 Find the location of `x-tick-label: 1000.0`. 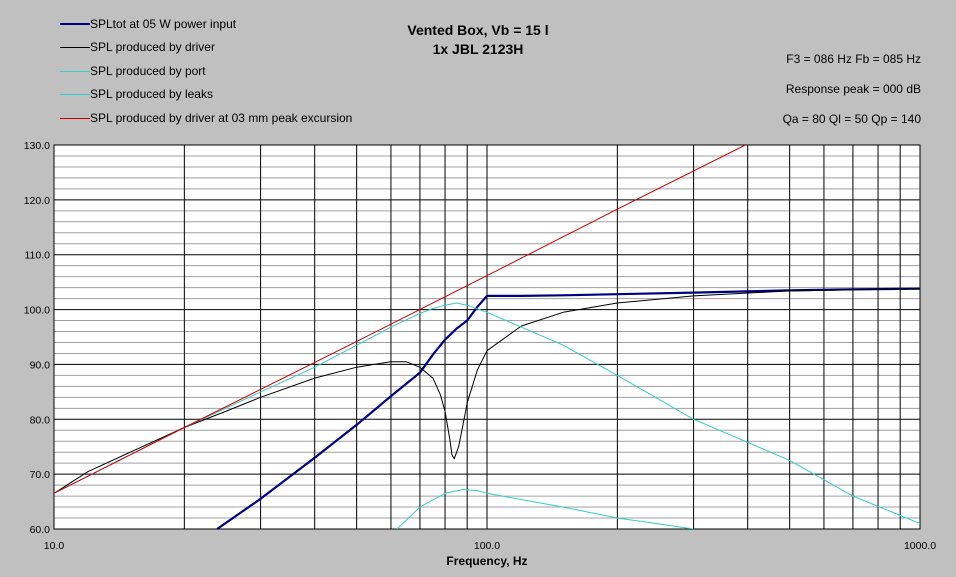

x-tick-label: 1000.0 is located at coordinates (920, 546).